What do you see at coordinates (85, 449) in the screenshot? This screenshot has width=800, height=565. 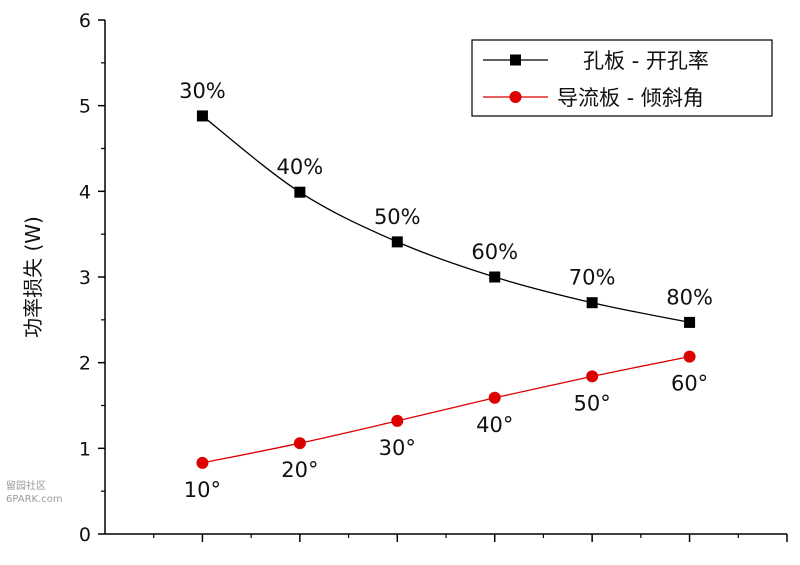 I see `y-tick-label: 1` at bounding box center [85, 449].